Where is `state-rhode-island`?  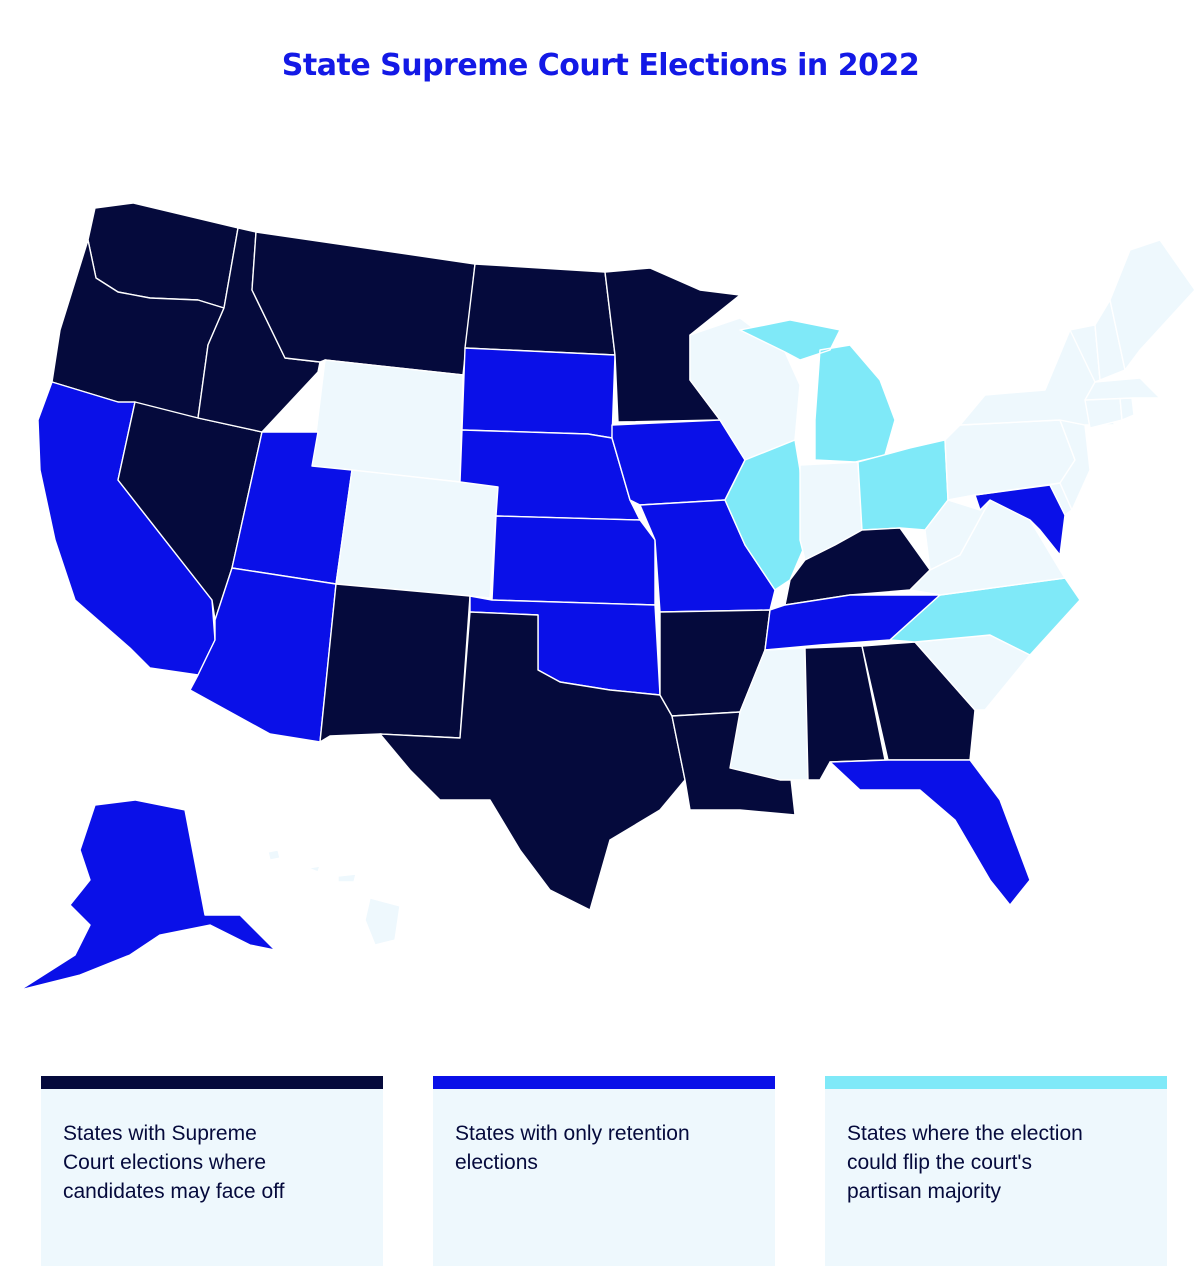 state-rhode-island is located at coordinates (1127, 409).